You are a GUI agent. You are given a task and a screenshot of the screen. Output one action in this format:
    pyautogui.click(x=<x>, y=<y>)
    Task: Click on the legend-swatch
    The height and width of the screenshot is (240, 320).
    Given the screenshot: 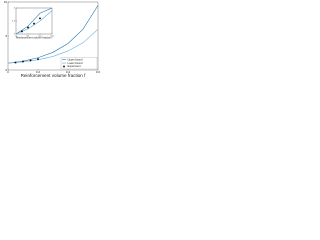 What is the action you would take?
    pyautogui.click(x=64, y=66)
    